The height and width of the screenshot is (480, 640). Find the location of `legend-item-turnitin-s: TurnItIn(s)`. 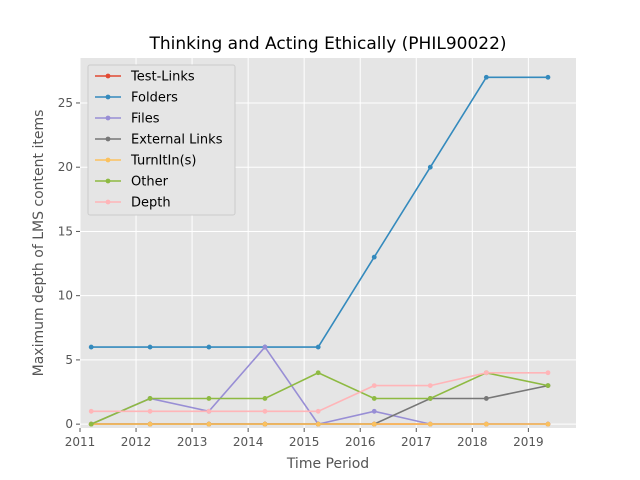

legend-item-turnitin-s: TurnItIn(s) is located at coordinates (145, 161).